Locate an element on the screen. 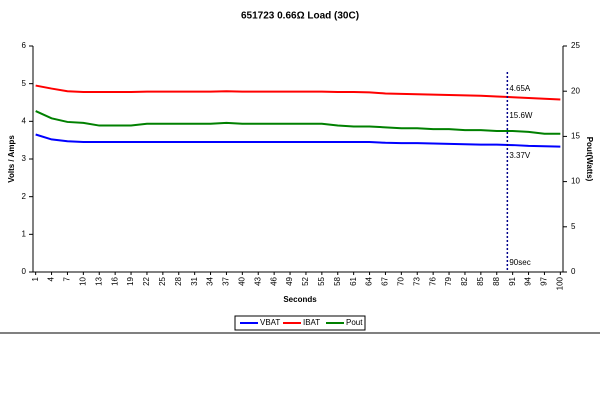  y-tick-label: 5 is located at coordinates (24, 83).